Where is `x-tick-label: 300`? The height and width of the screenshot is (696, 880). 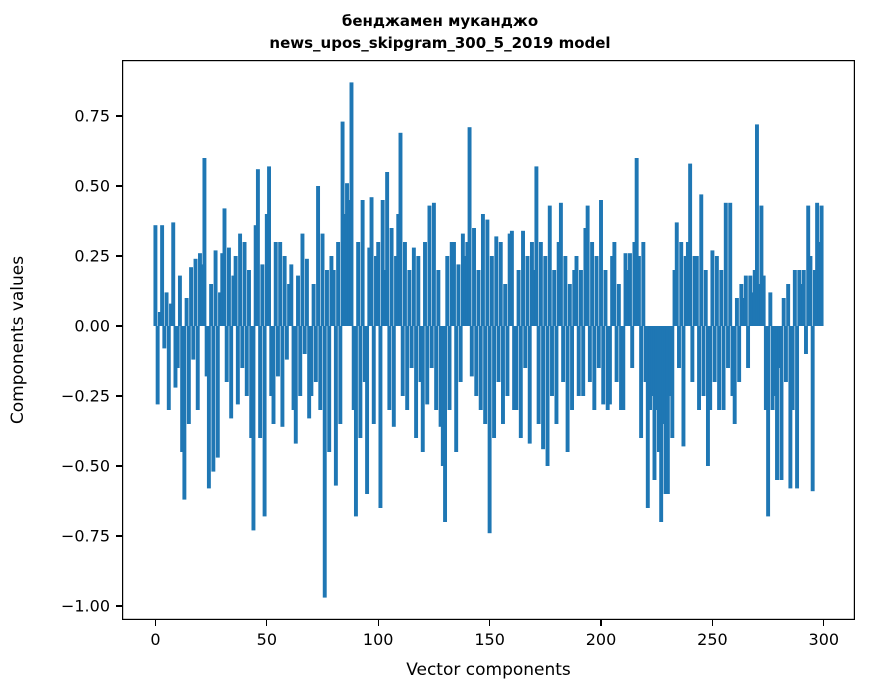
x-tick-label: 300 is located at coordinates (824, 639).